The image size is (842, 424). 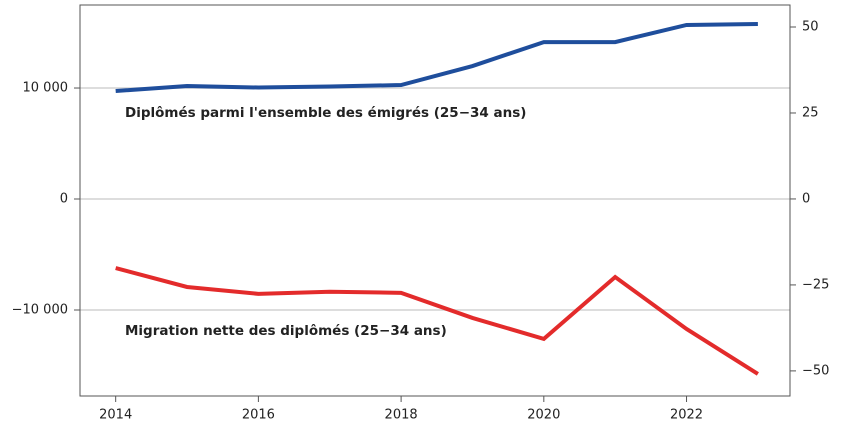 I want to click on y2-tick-label: 25, so click(x=810, y=112).